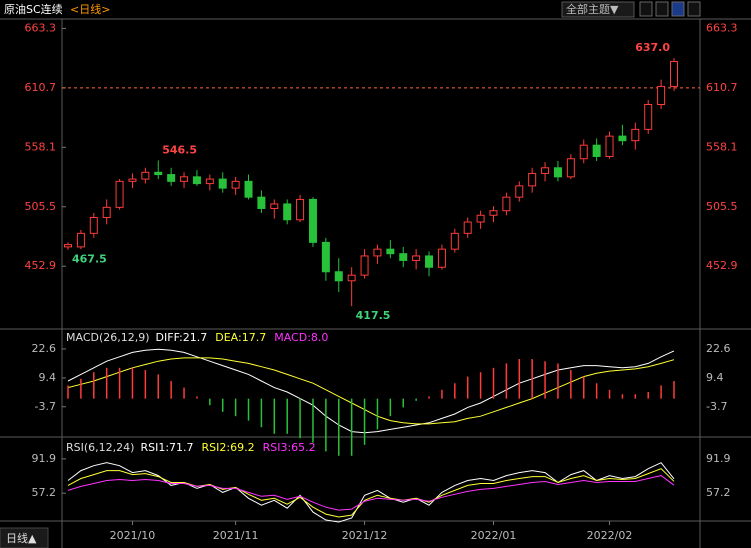 The width and height of the screenshot is (751, 548). I want to click on y-tick-label-right: 57.2, so click(718, 492).